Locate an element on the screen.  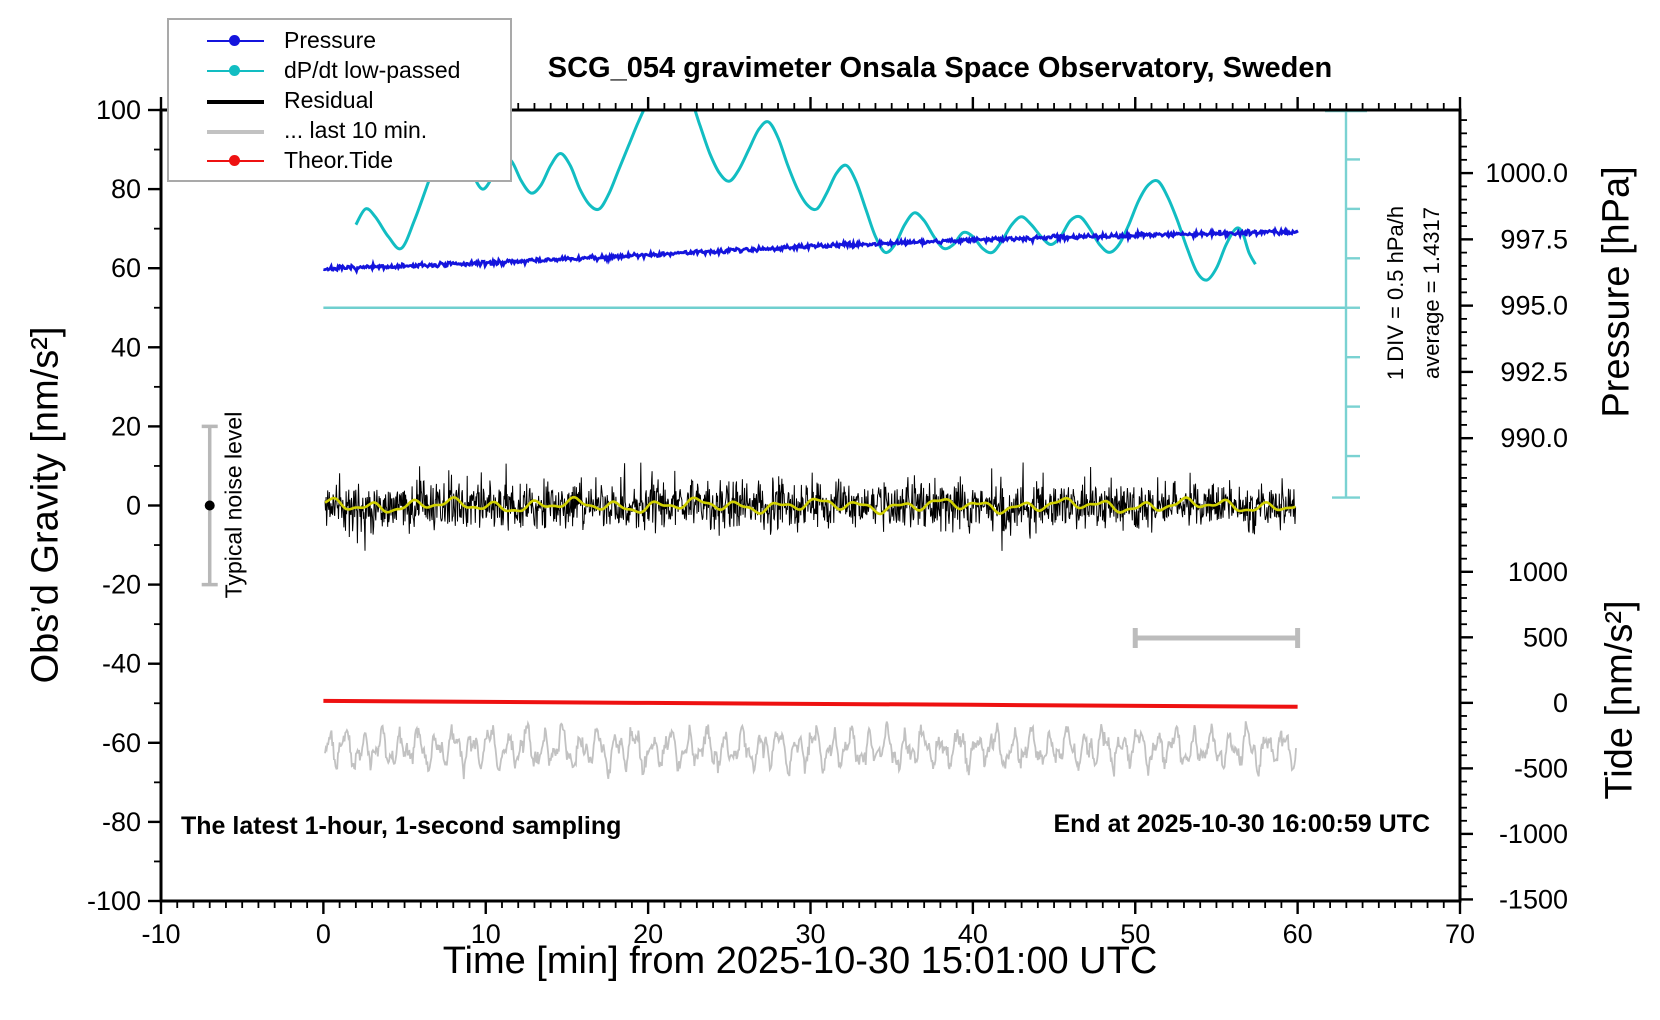
series-theor_tide is located at coordinates (810, 703).